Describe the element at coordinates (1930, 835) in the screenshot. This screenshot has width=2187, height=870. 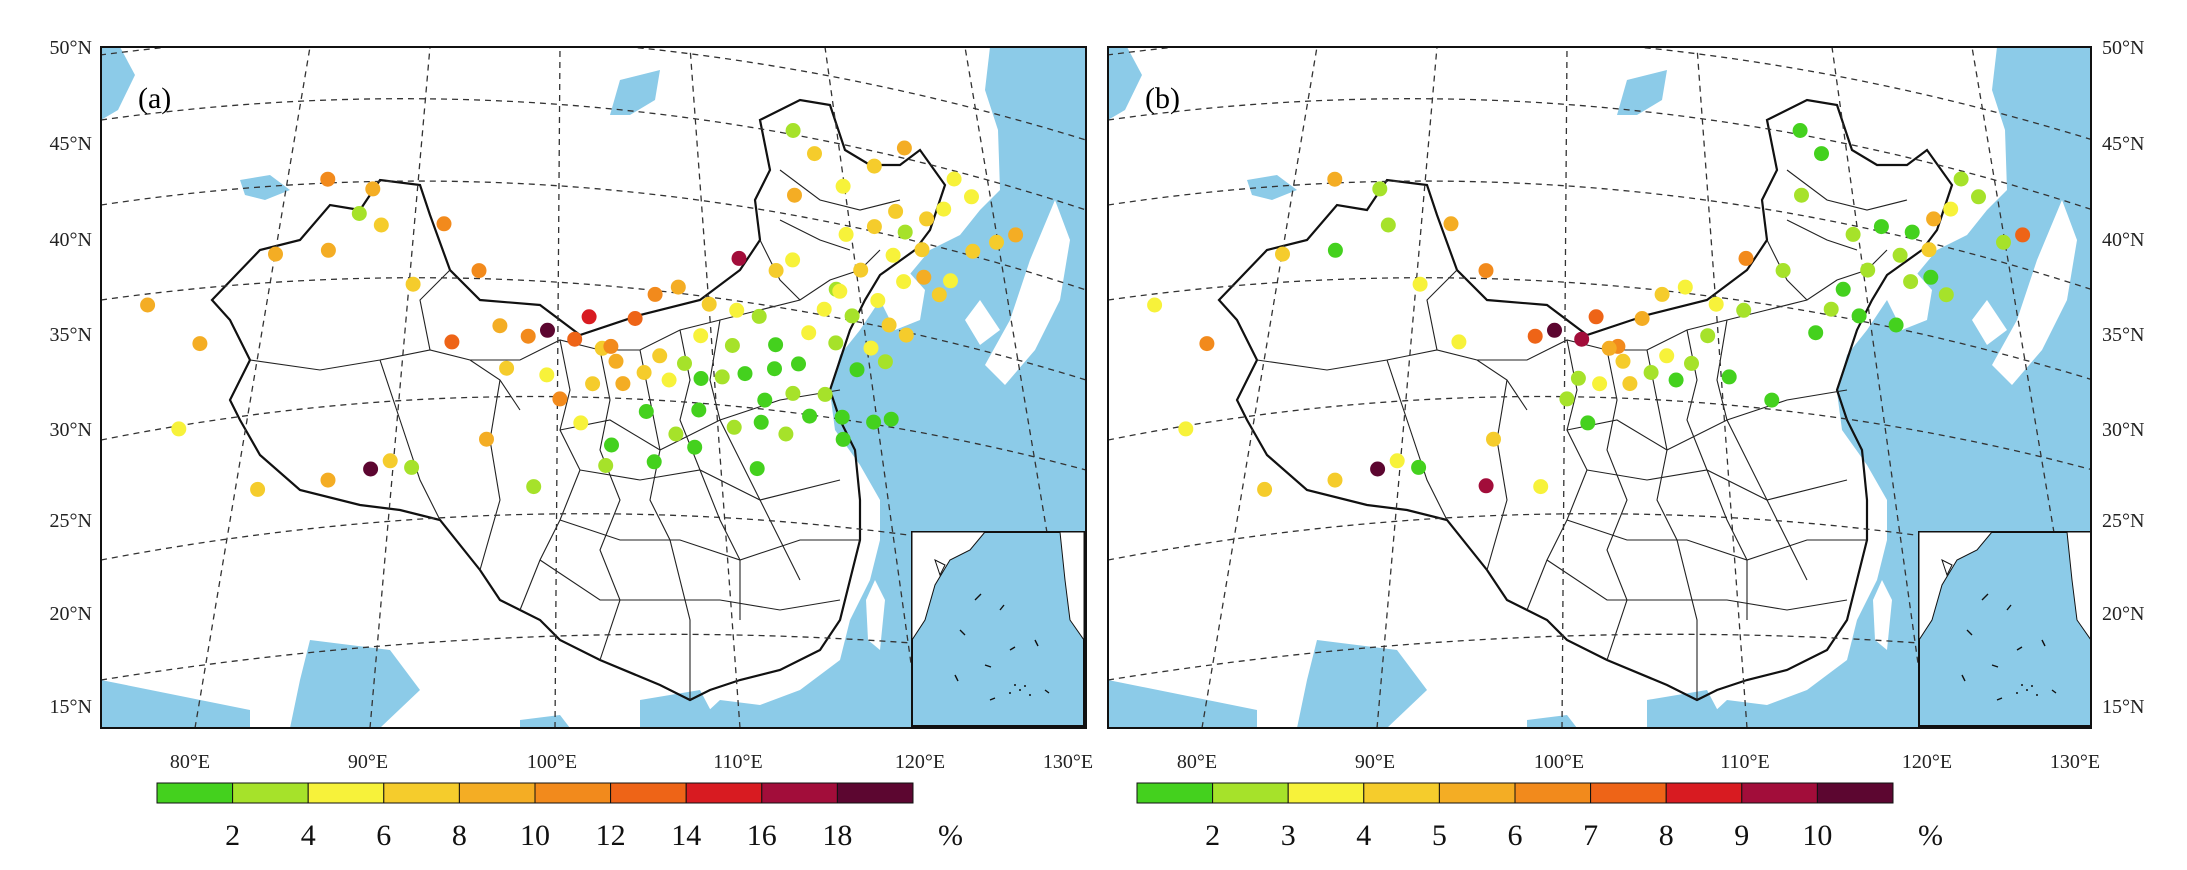
I see `colorbar-unit: %` at that location.